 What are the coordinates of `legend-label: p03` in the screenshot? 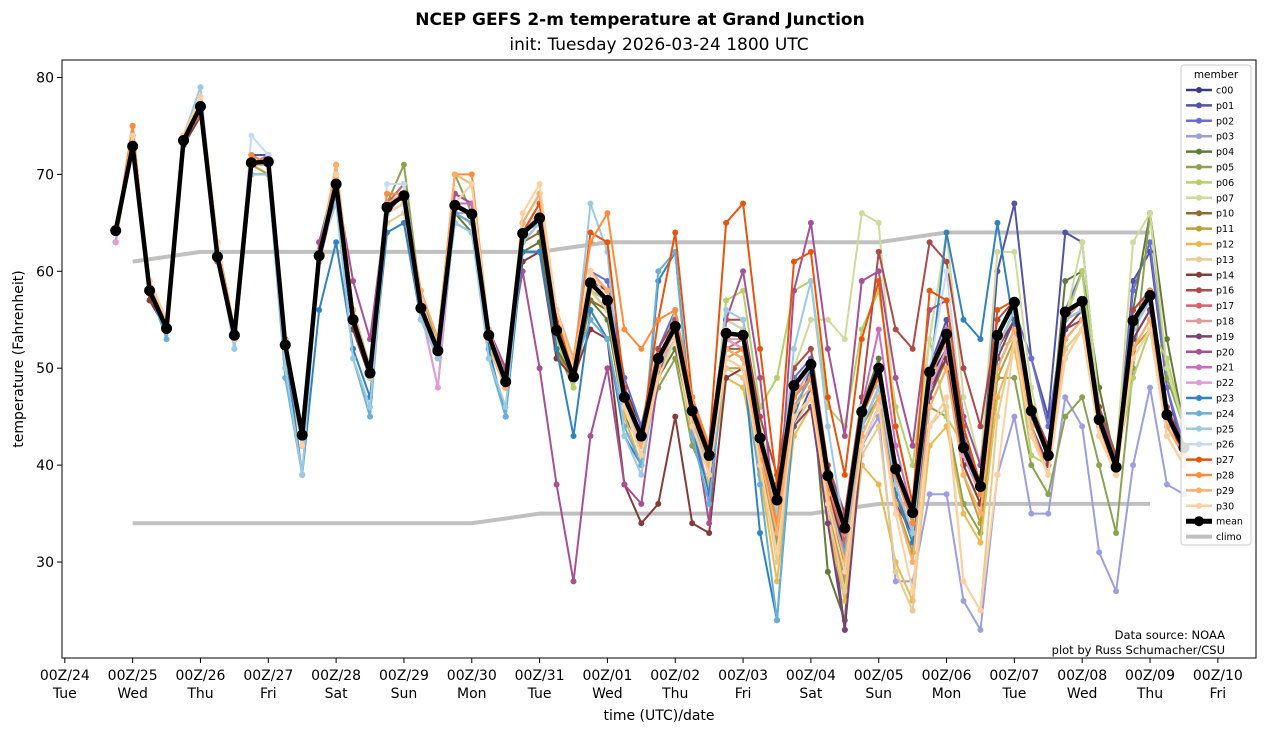 It's located at (1225, 137).